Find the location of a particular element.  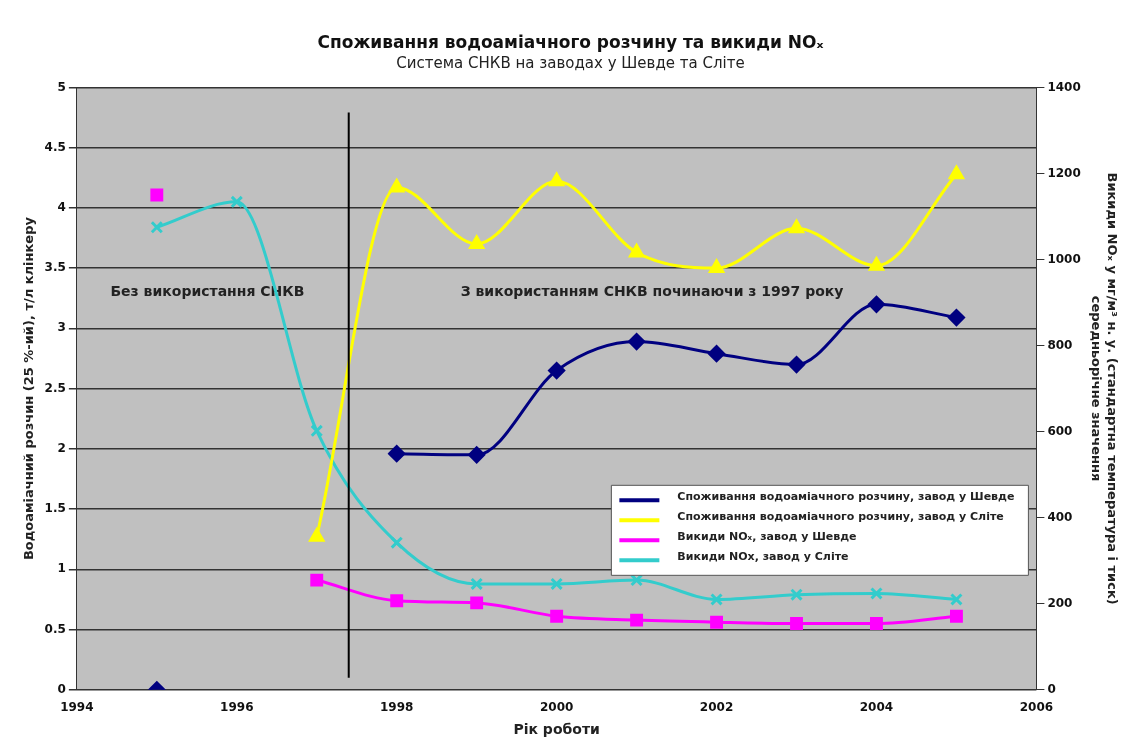

y2-tick-label: 800 is located at coordinates (1060, 344).